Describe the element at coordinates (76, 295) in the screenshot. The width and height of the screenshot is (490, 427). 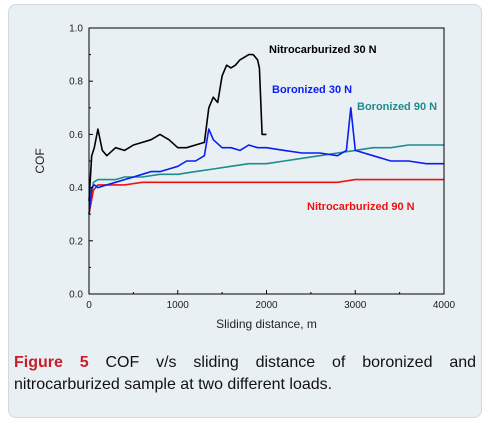
I see `y-tick-label: 0.0` at that location.